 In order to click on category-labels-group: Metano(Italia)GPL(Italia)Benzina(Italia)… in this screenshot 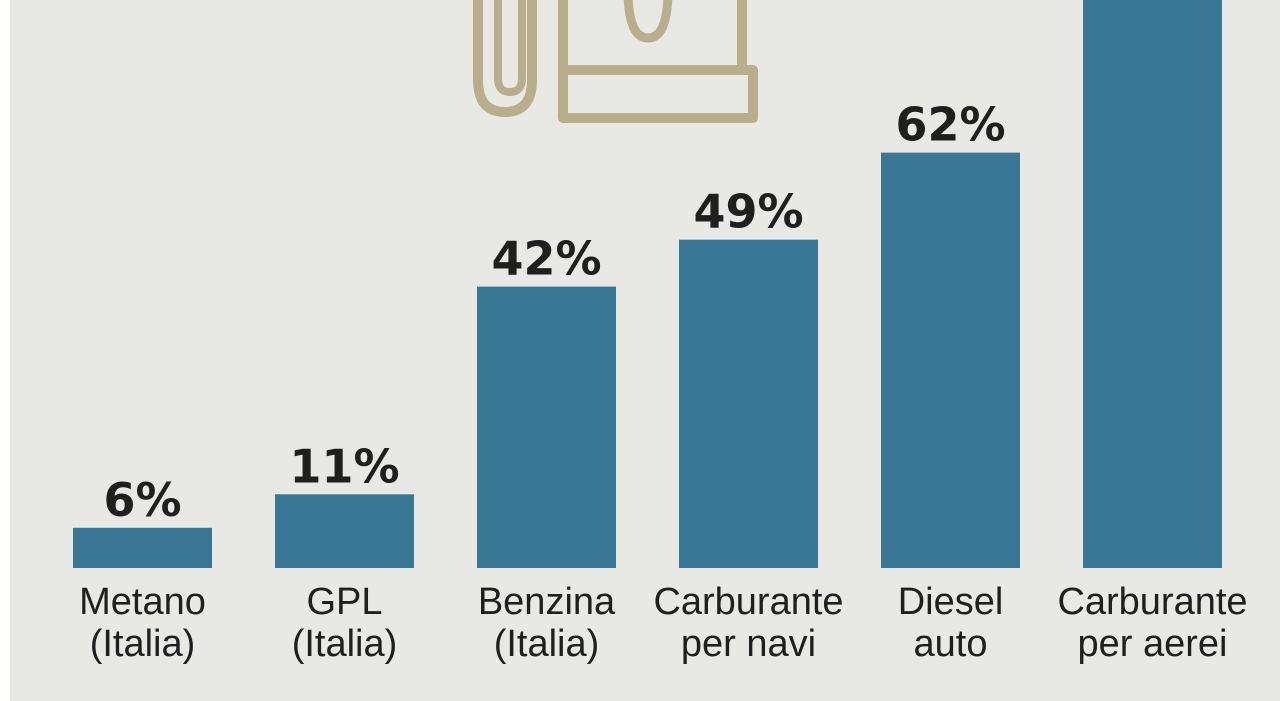, I will do `click(663, 623)`.